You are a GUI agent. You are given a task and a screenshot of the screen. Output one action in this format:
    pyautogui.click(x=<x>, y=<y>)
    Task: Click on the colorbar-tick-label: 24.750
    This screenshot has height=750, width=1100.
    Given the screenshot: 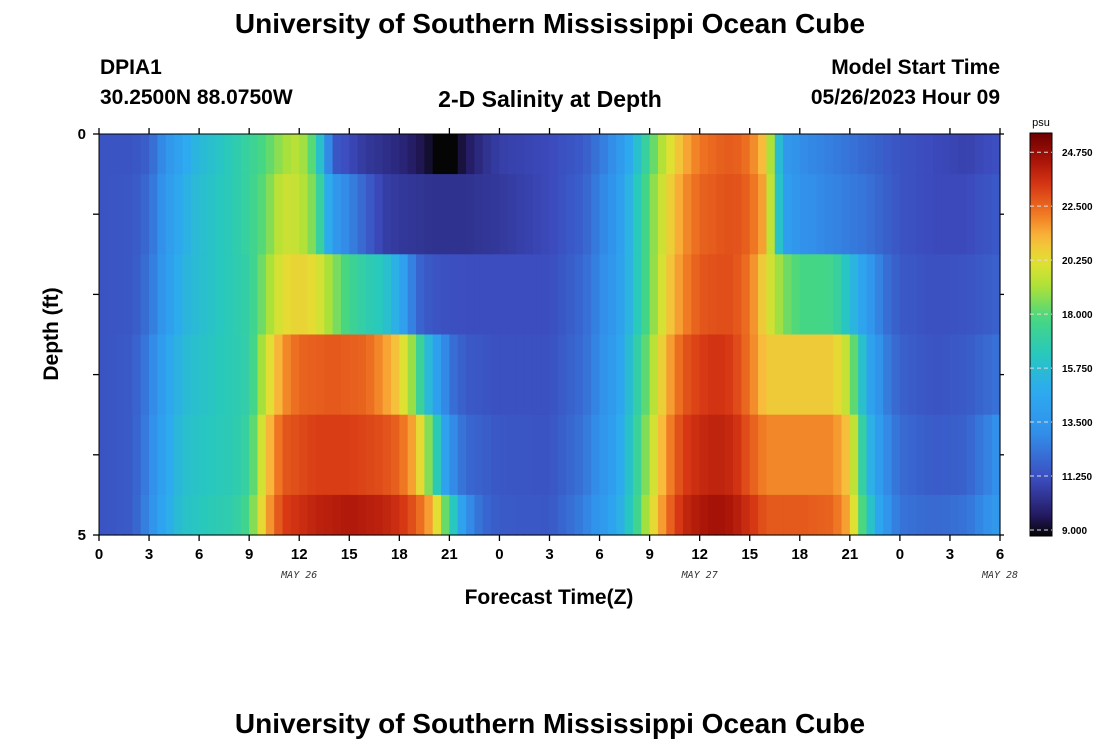 What is the action you would take?
    pyautogui.click(x=1077, y=153)
    